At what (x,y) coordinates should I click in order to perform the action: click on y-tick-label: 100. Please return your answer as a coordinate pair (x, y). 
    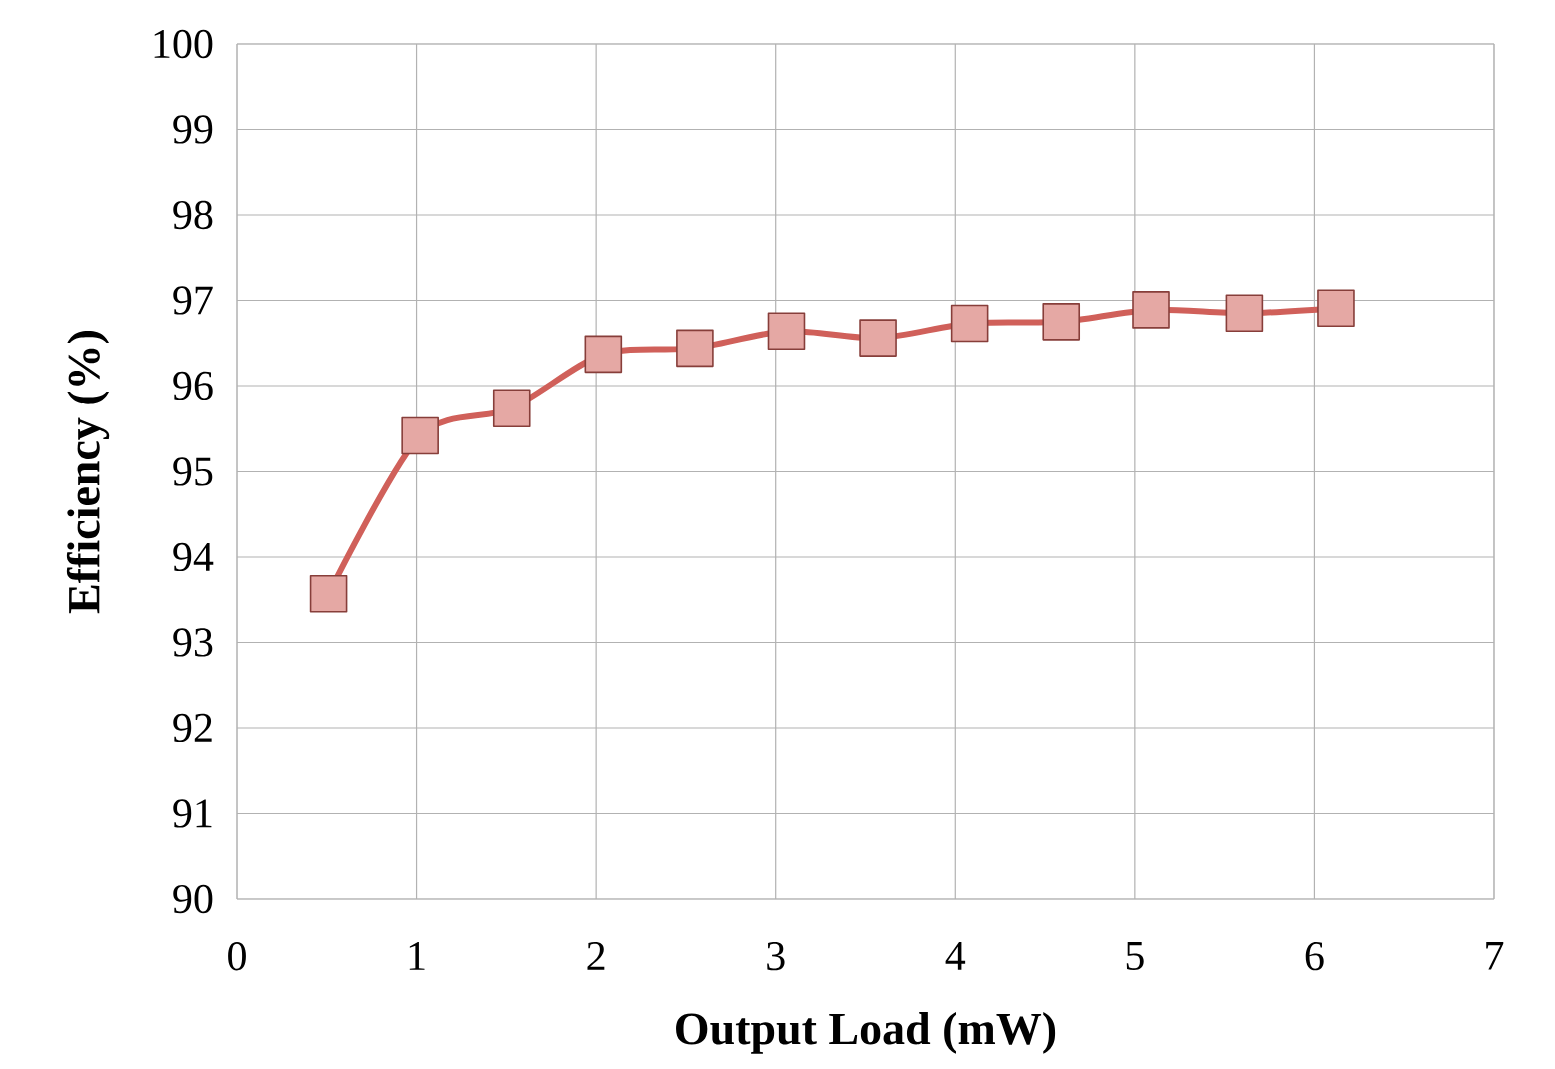
    Looking at the image, I should click on (183, 44).